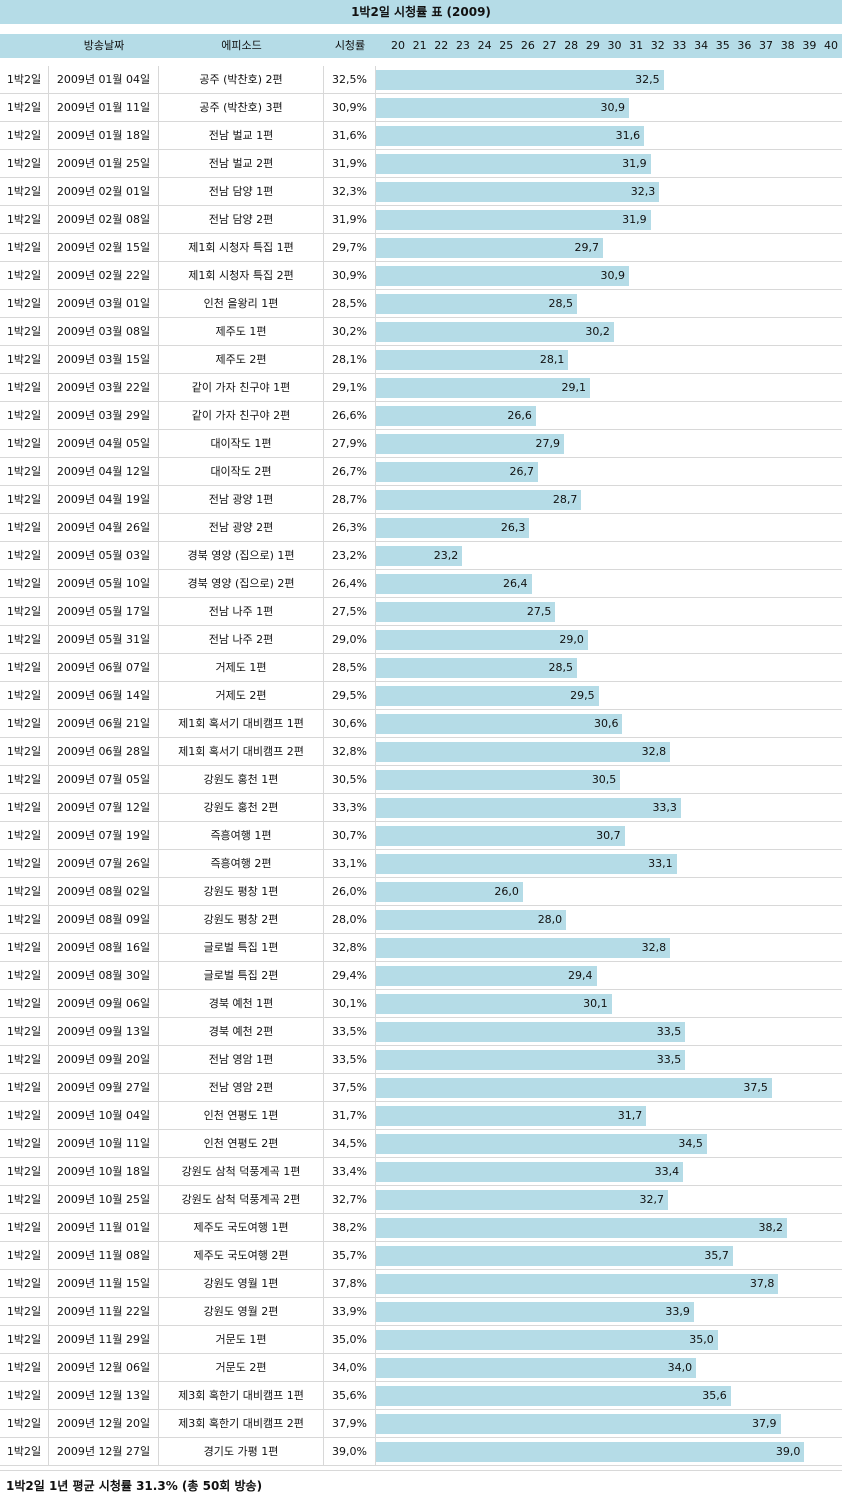  I want to click on episode-cell: 인천 연평도 1편, so click(241, 1115).